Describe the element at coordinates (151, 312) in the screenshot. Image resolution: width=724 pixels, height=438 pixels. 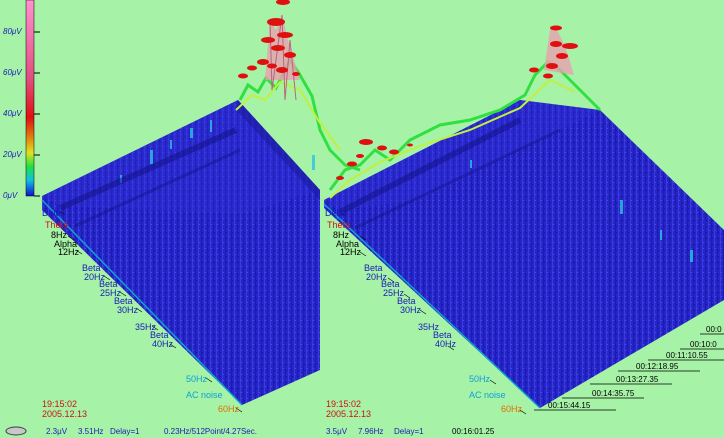
I see `left-freq-leaders` at that location.